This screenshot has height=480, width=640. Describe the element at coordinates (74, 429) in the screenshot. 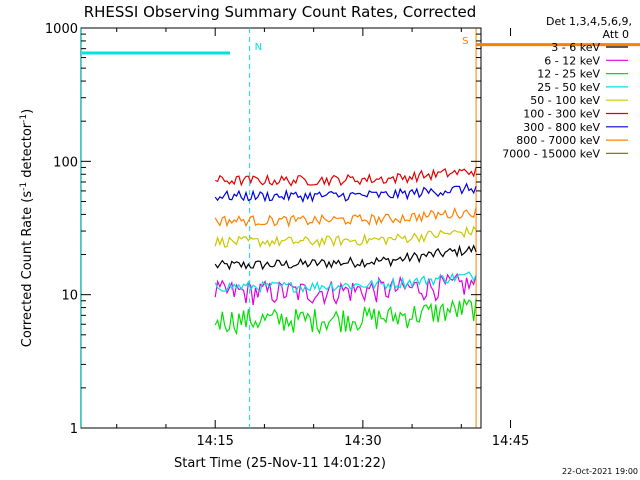

I see `y-tick-label: 1` at that location.